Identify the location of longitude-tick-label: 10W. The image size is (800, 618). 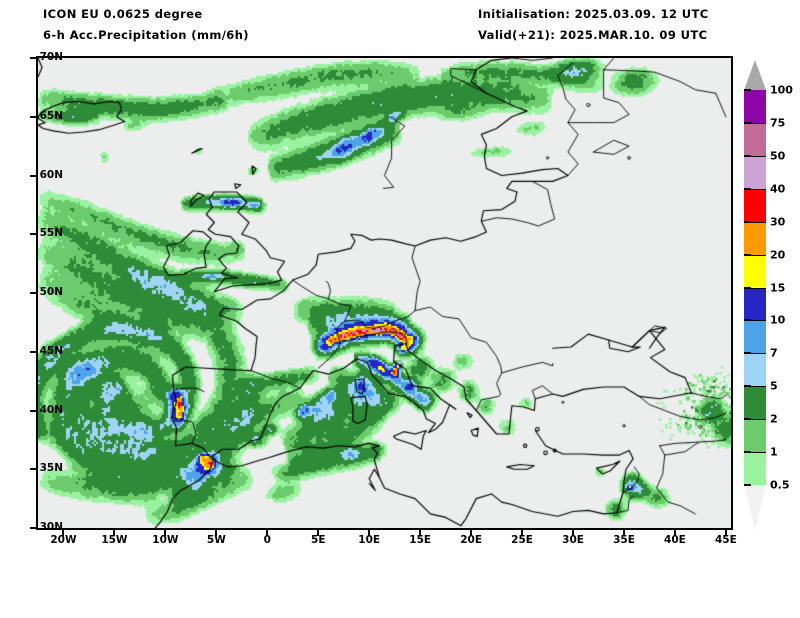
(165, 540).